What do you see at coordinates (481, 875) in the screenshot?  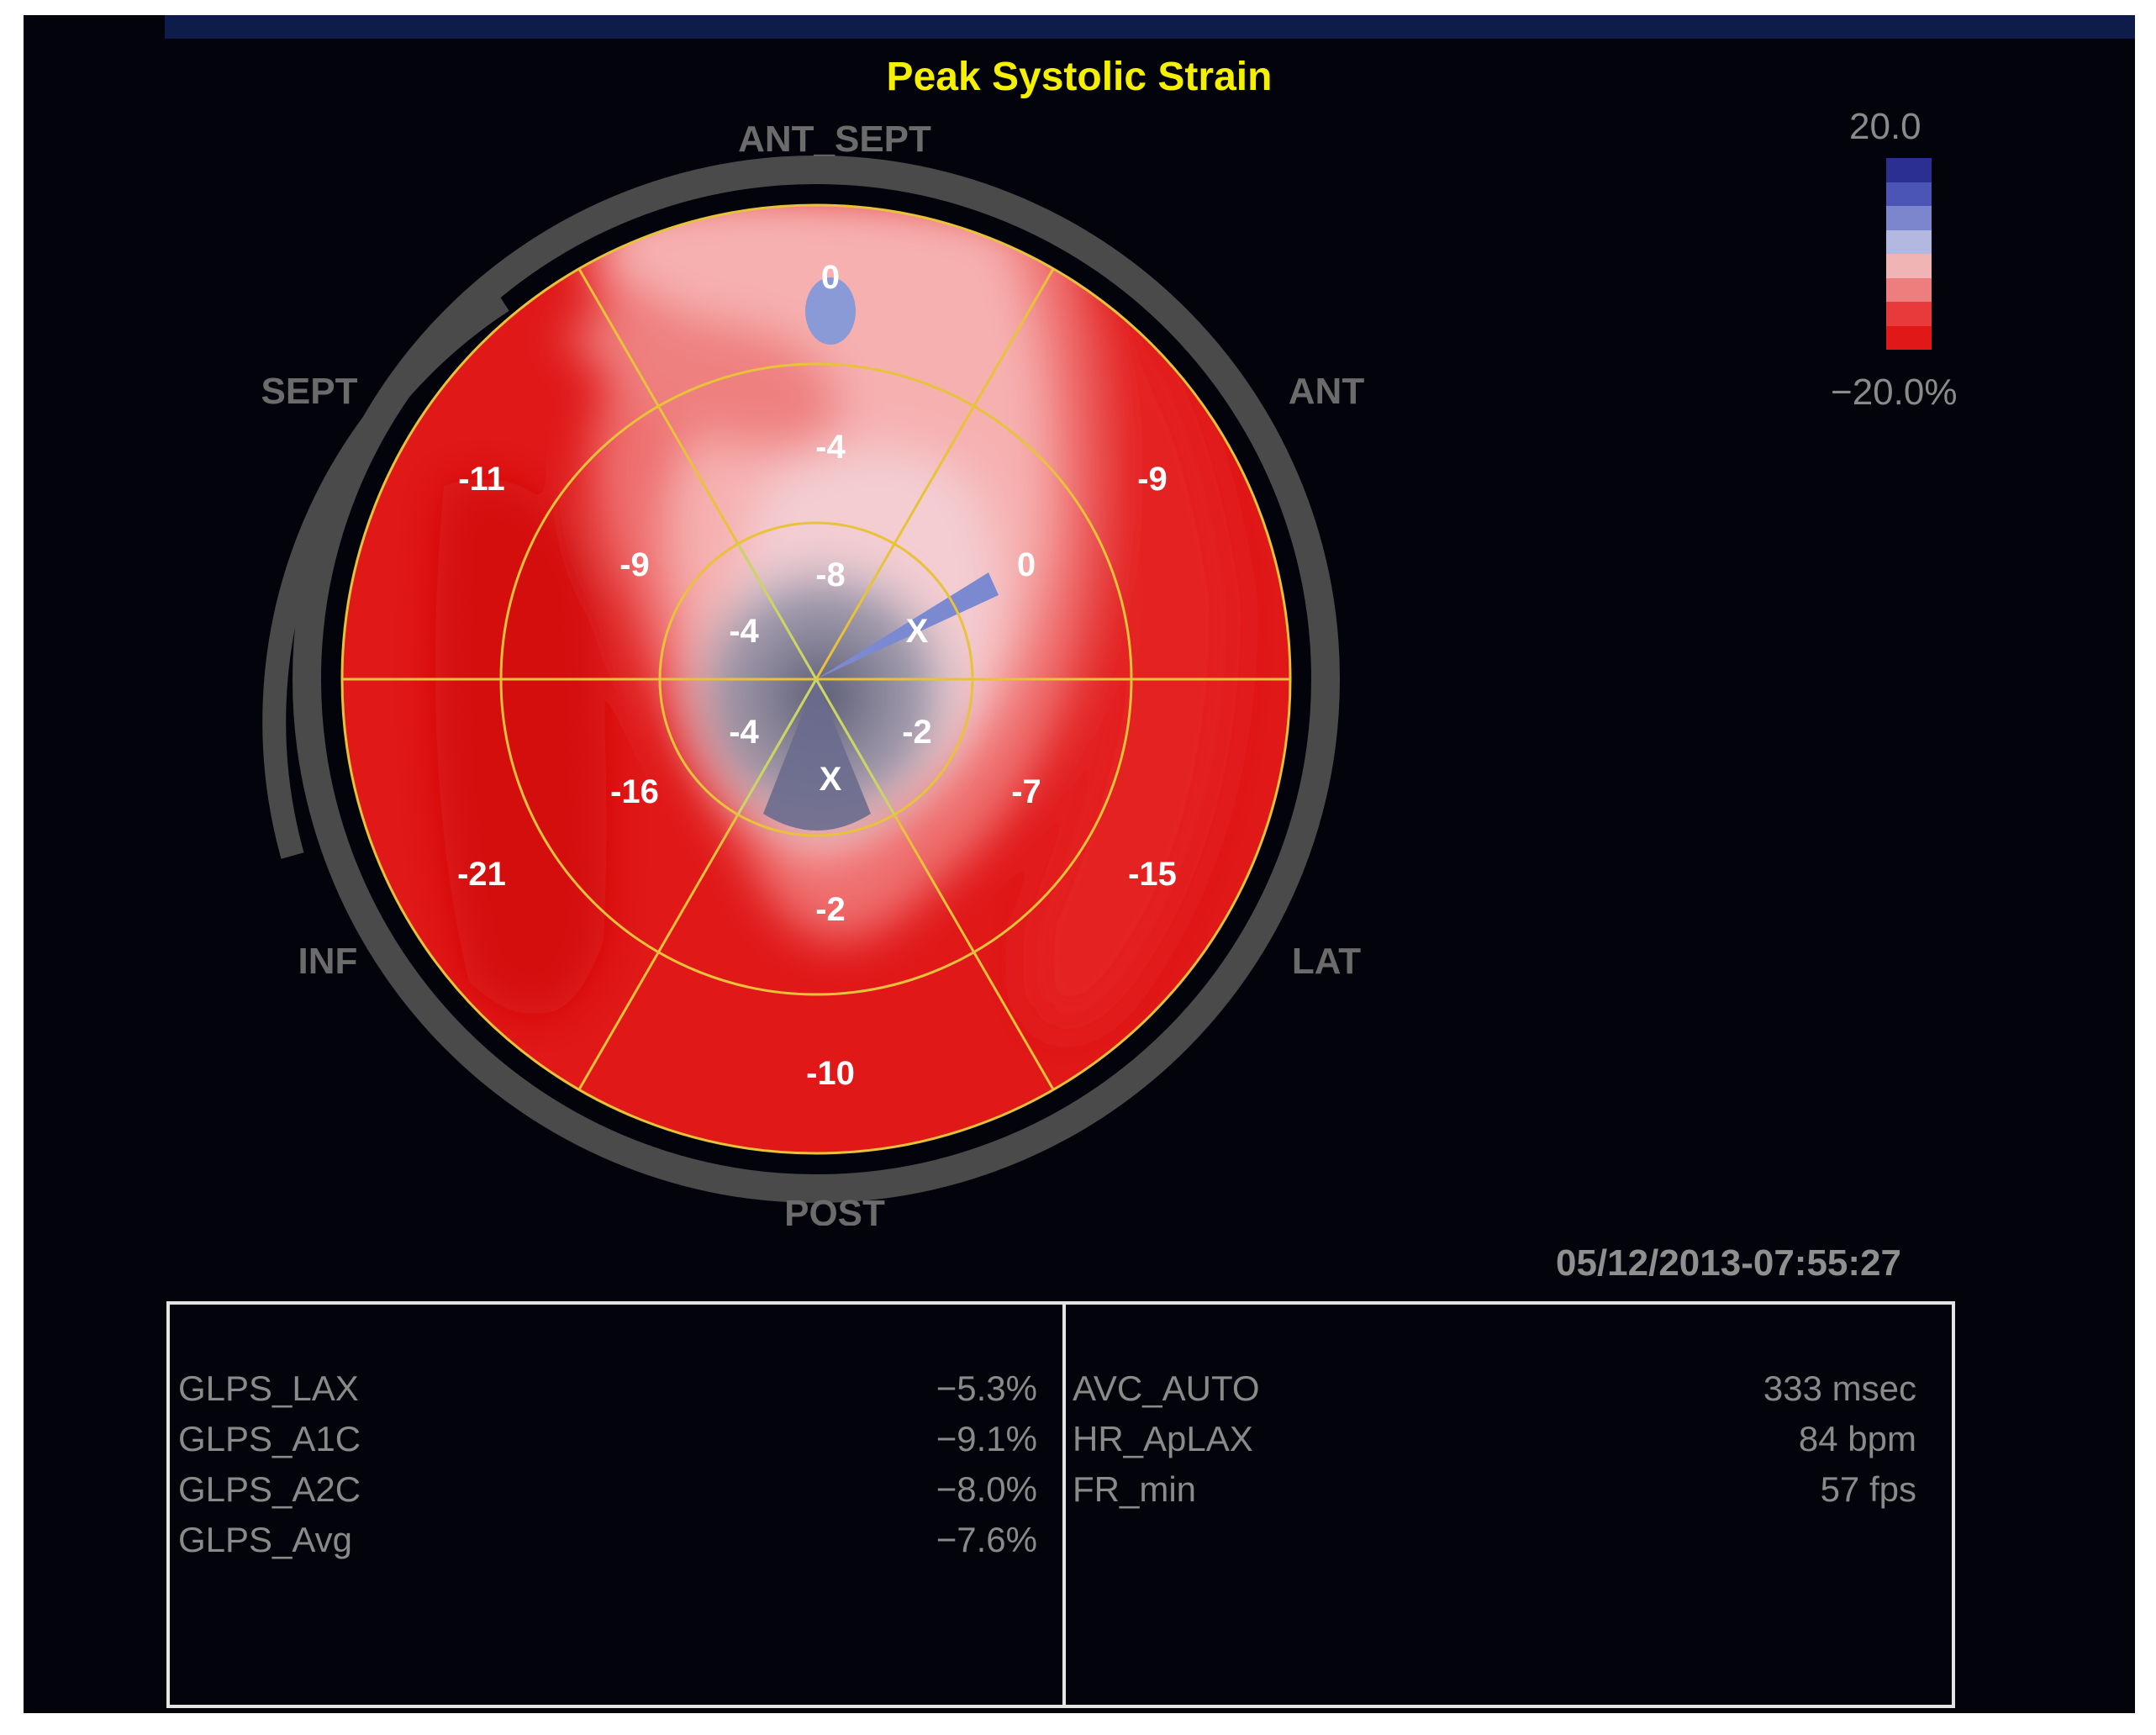 I see `segment-value: -21` at bounding box center [481, 875].